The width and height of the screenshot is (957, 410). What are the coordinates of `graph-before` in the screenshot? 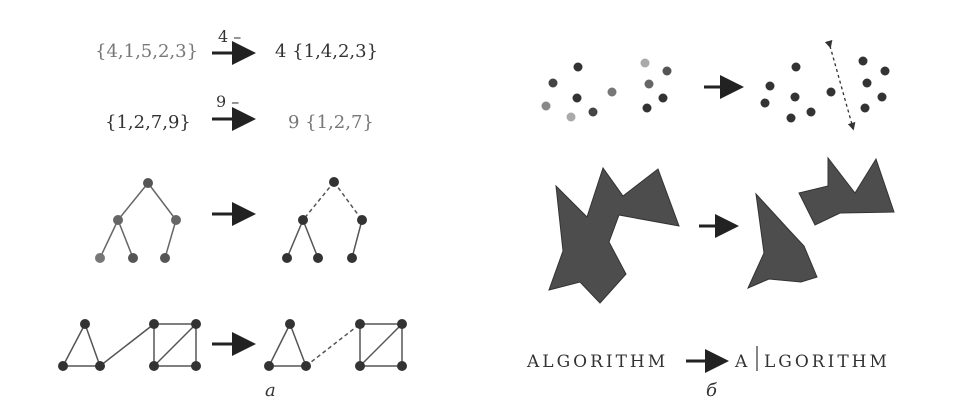 It's located at (129, 345).